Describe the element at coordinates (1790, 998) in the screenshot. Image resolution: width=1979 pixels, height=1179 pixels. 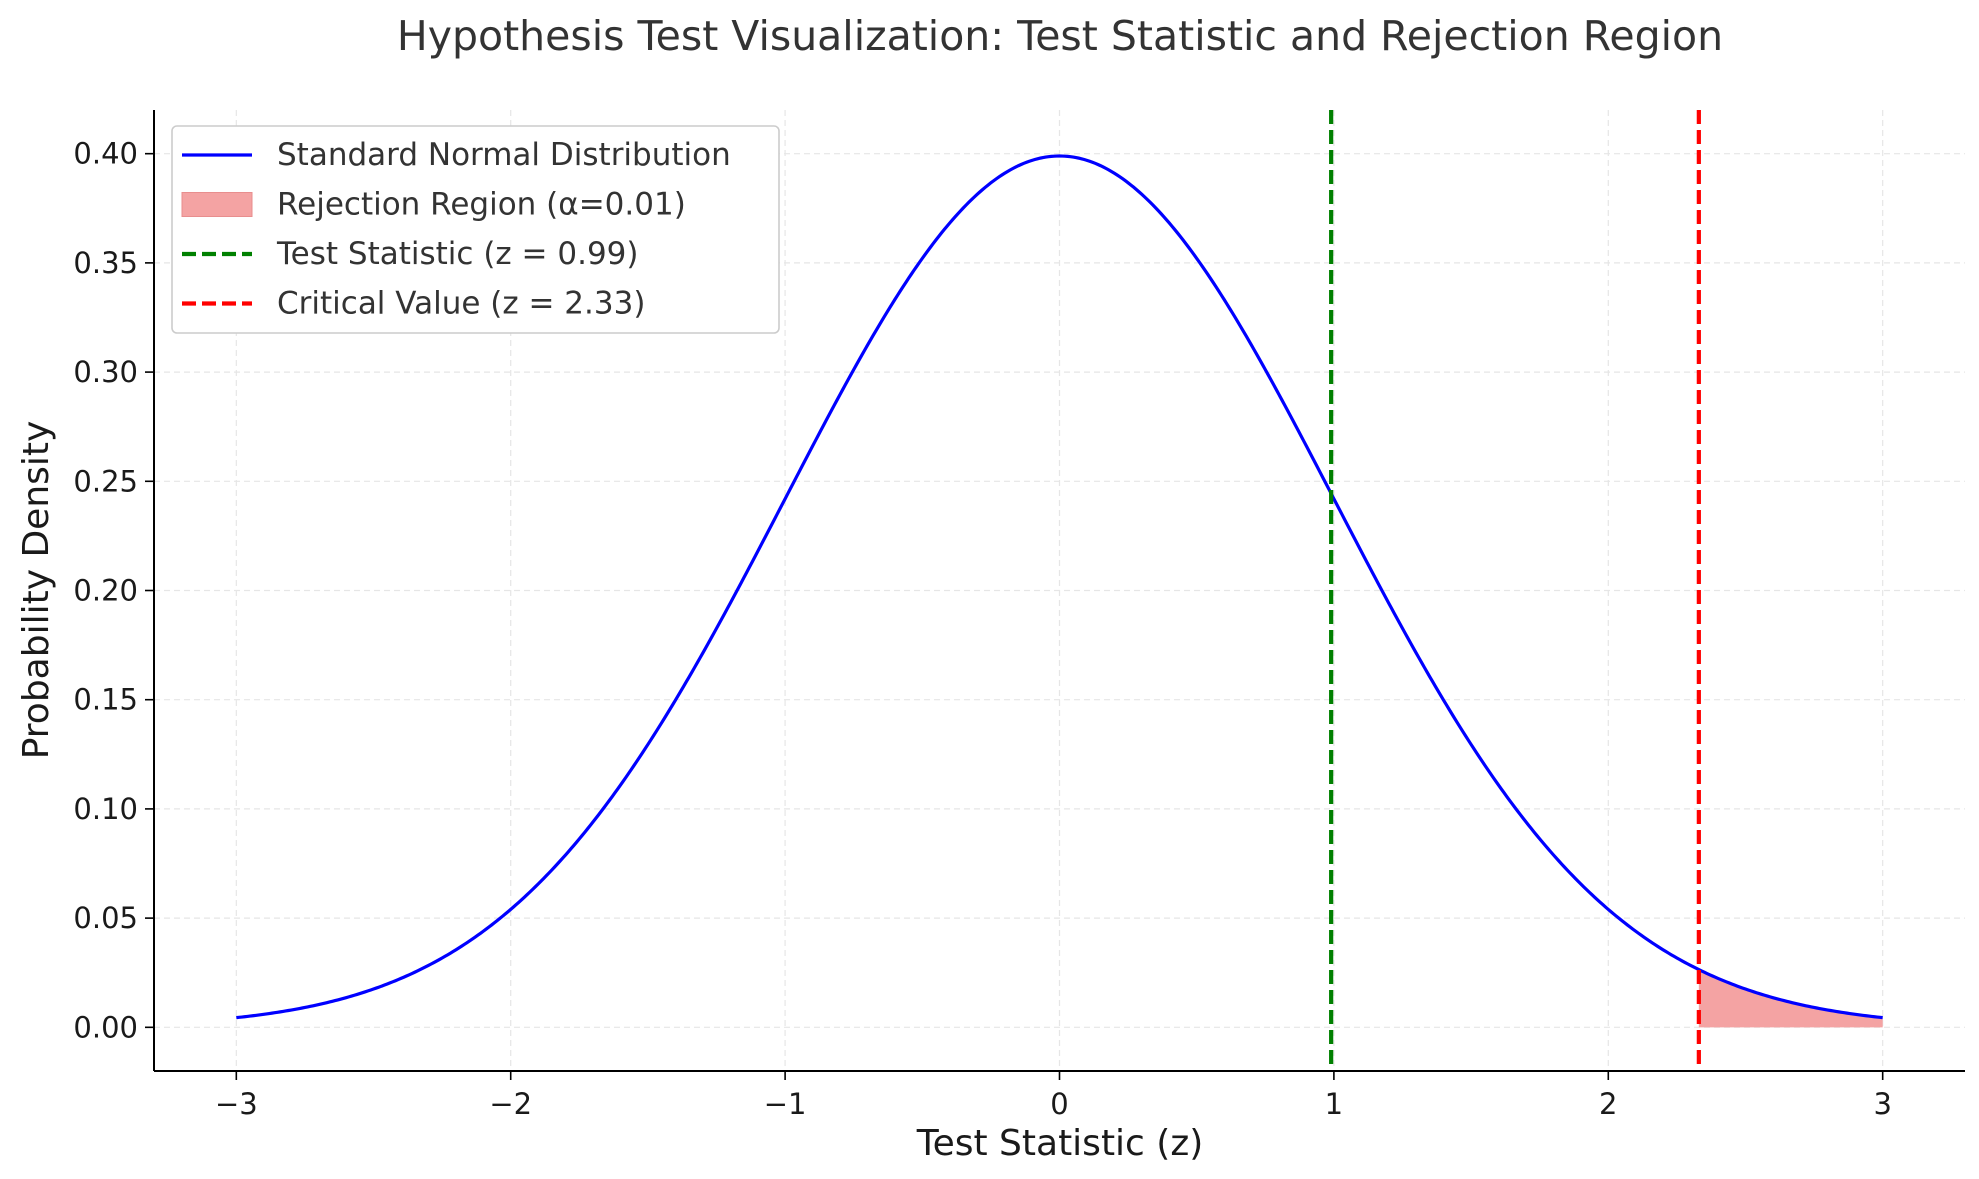
I see `rejection-region-area` at that location.